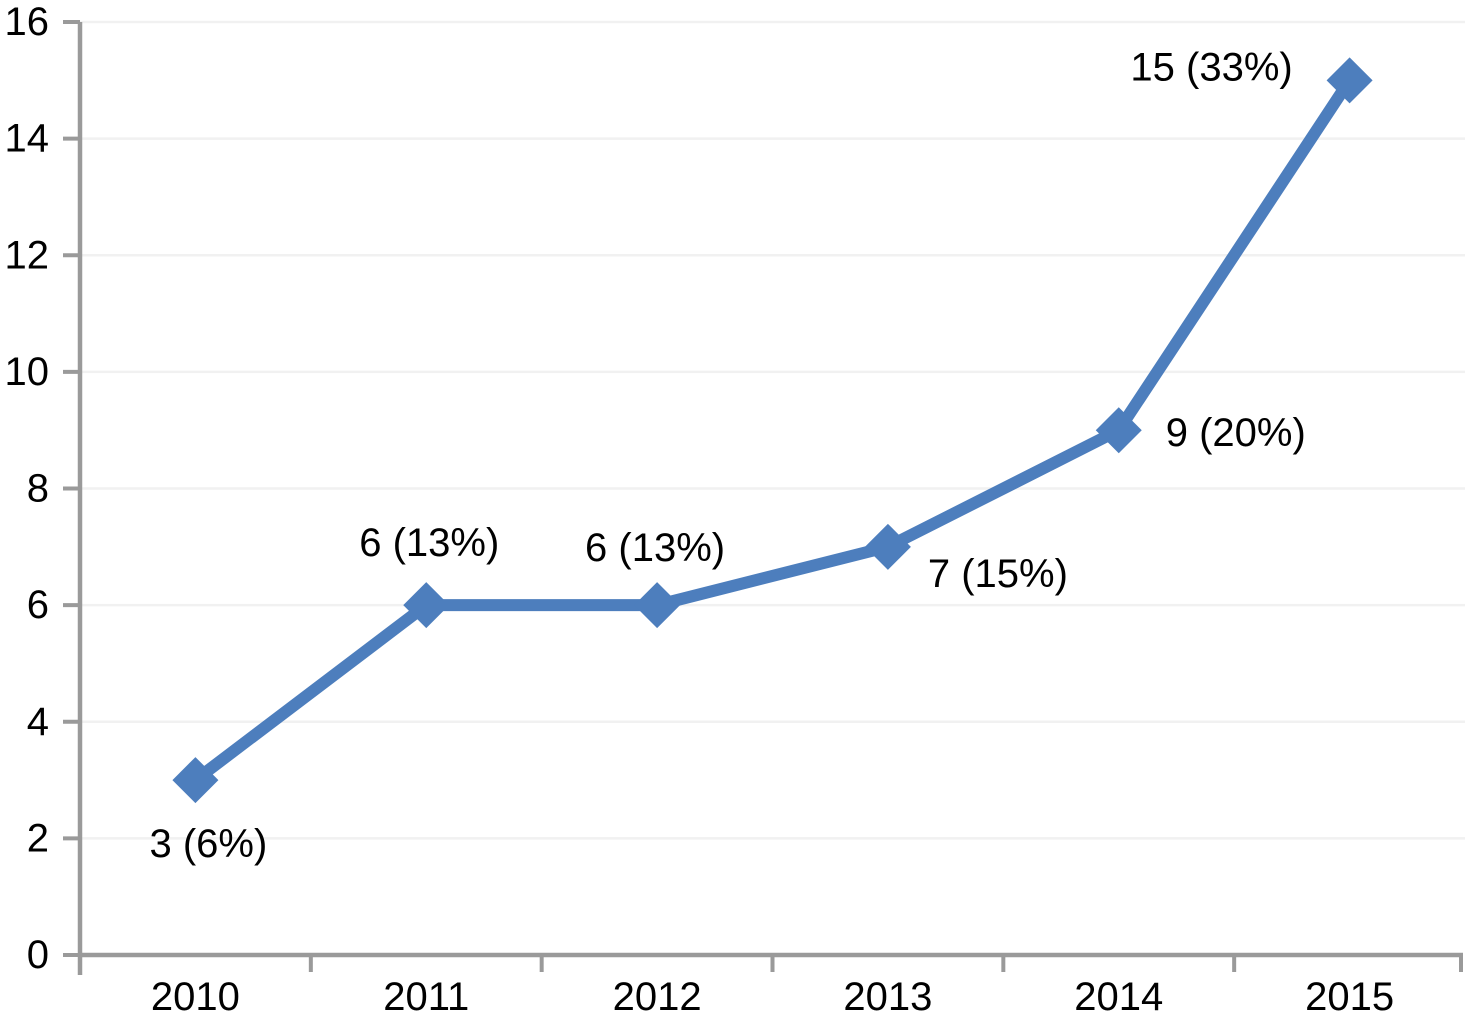 This screenshot has height=1021, width=1465. I want to click on data-point-marker-2010, so click(195, 780).